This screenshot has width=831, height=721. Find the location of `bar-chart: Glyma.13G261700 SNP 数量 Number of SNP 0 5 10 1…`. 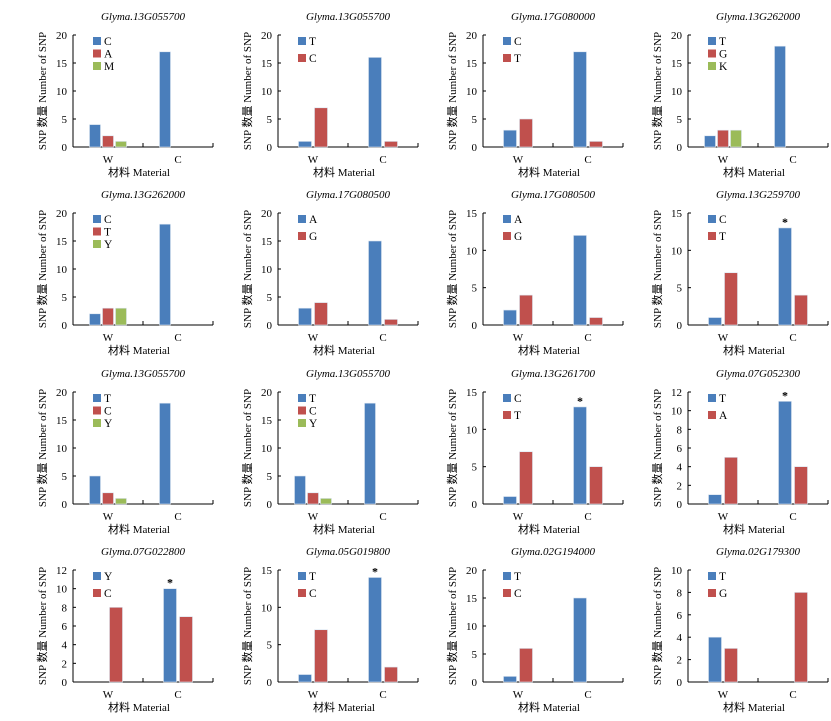

bar-chart: Glyma.13G261700 SNP 数量 Number of SNP 0 5 10 1… is located at coordinates (535, 452).